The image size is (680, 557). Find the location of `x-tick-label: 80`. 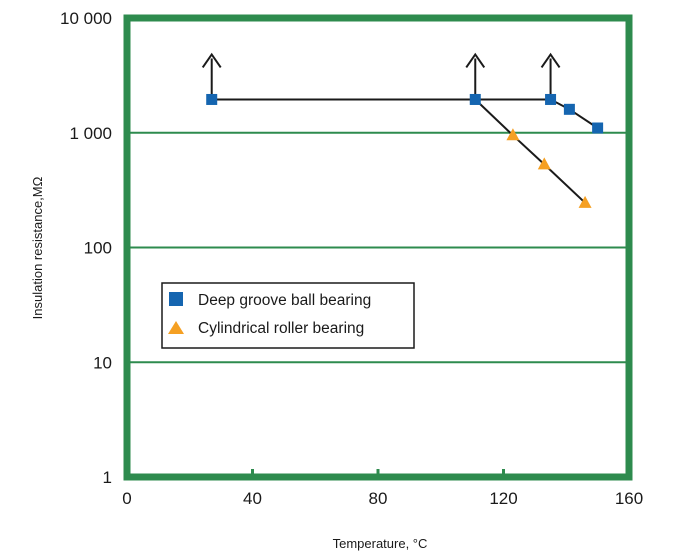

x-tick-label: 80 is located at coordinates (378, 498).